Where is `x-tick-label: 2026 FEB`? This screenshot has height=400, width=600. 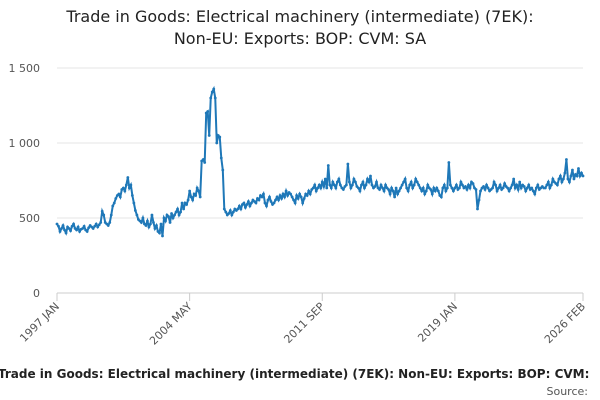
x-tick-label: 2026 FEB is located at coordinates (565, 323).